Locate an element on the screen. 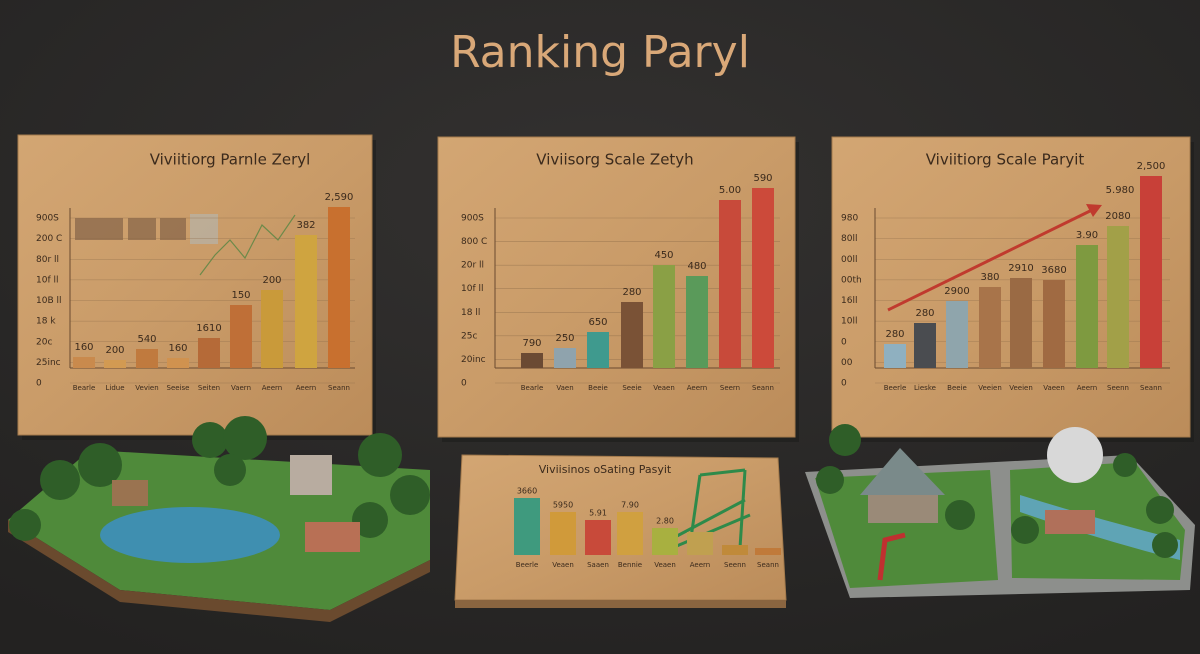 This screenshot has height=654, width=1200. board-title: Viviisorg Scale Zetyh is located at coordinates (614, 160).